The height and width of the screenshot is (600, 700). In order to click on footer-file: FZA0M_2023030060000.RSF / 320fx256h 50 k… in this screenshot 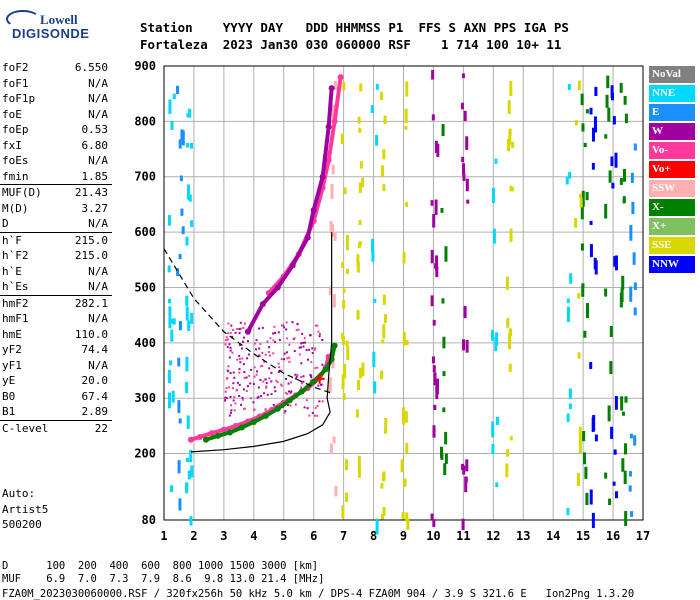, I will do `click(318, 594)`.